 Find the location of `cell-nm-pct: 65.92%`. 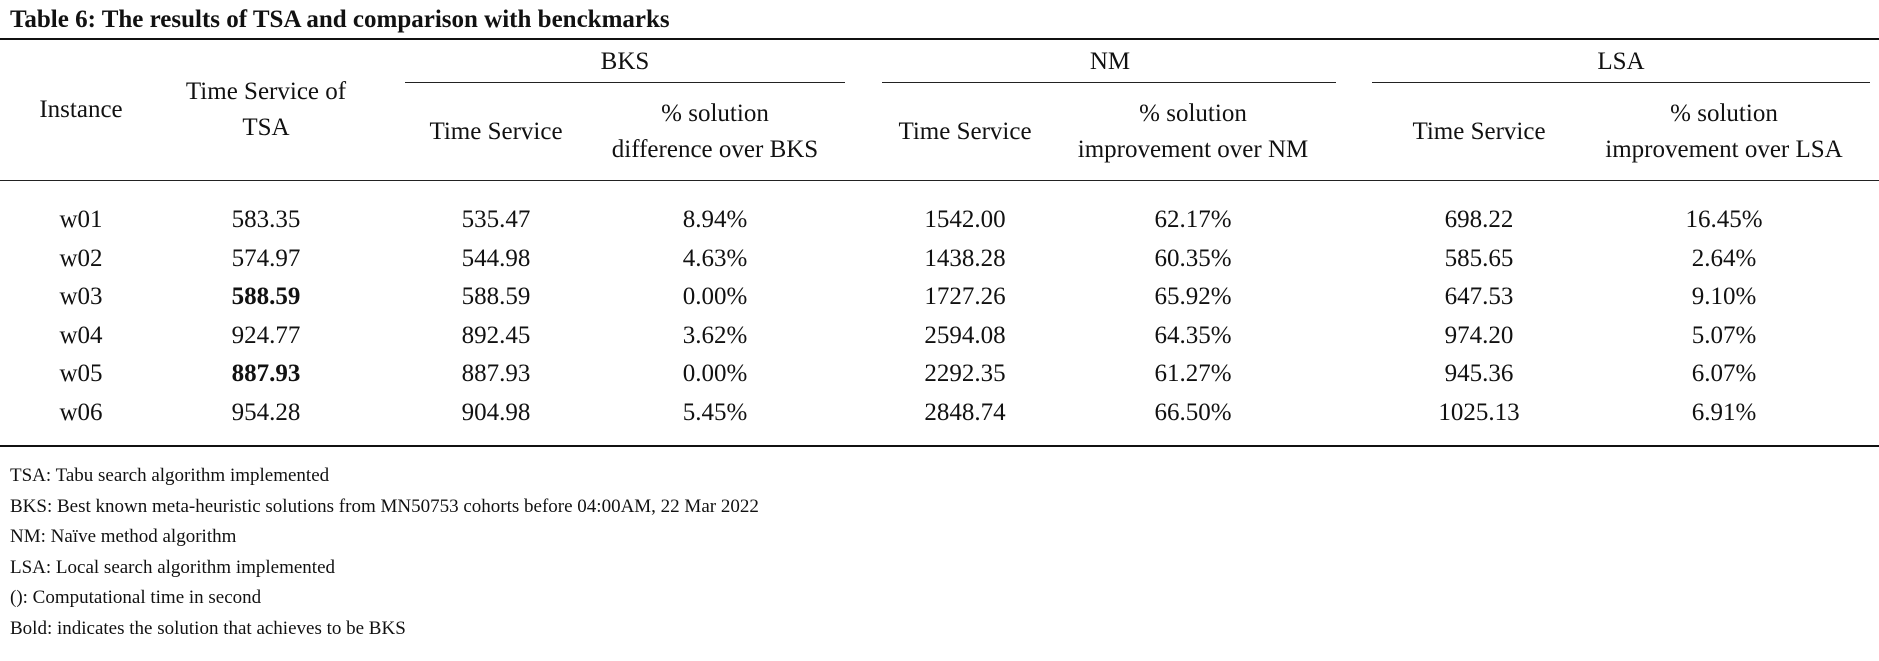

cell-nm-pct: 65.92% is located at coordinates (1193, 296).